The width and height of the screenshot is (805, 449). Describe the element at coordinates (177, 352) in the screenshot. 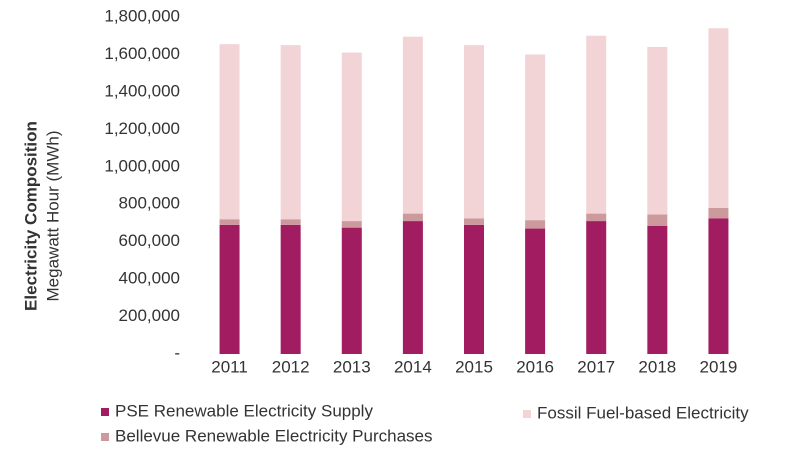

I see `y-tick-label: -` at that location.